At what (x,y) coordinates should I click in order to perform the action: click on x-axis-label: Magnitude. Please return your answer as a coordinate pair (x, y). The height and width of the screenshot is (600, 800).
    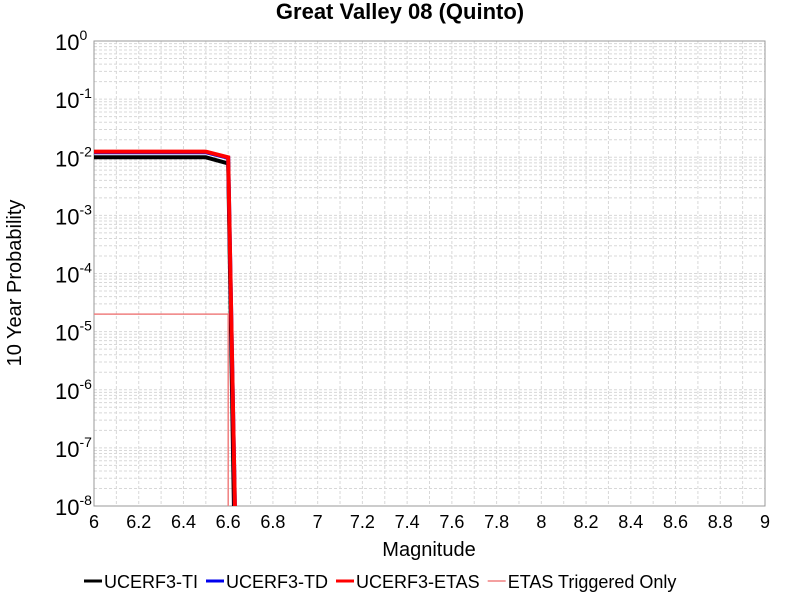
    Looking at the image, I should click on (428, 550).